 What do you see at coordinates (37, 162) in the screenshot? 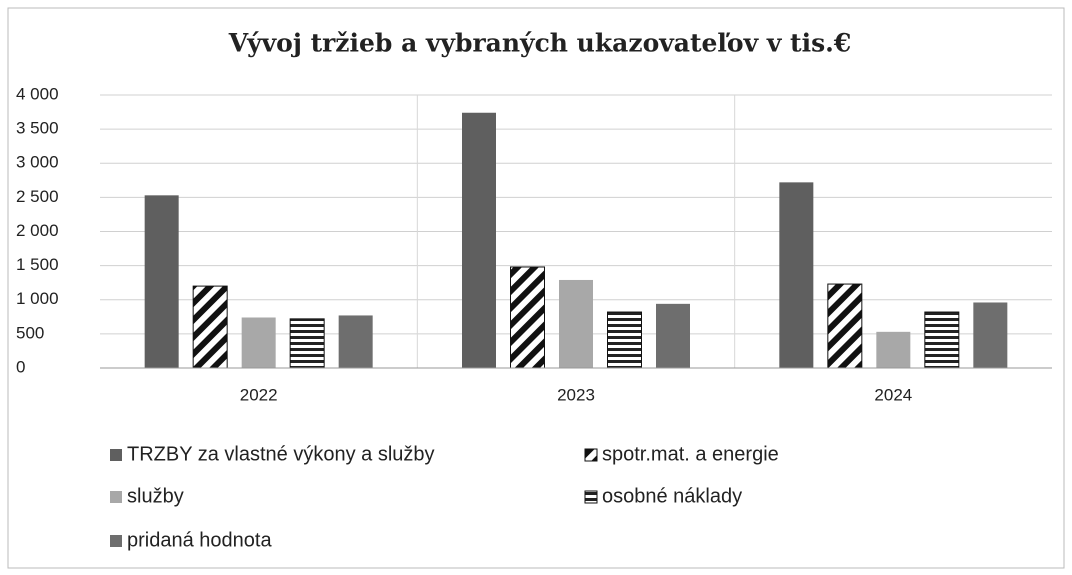
I see `y-tick-label: 3 000` at bounding box center [37, 162].